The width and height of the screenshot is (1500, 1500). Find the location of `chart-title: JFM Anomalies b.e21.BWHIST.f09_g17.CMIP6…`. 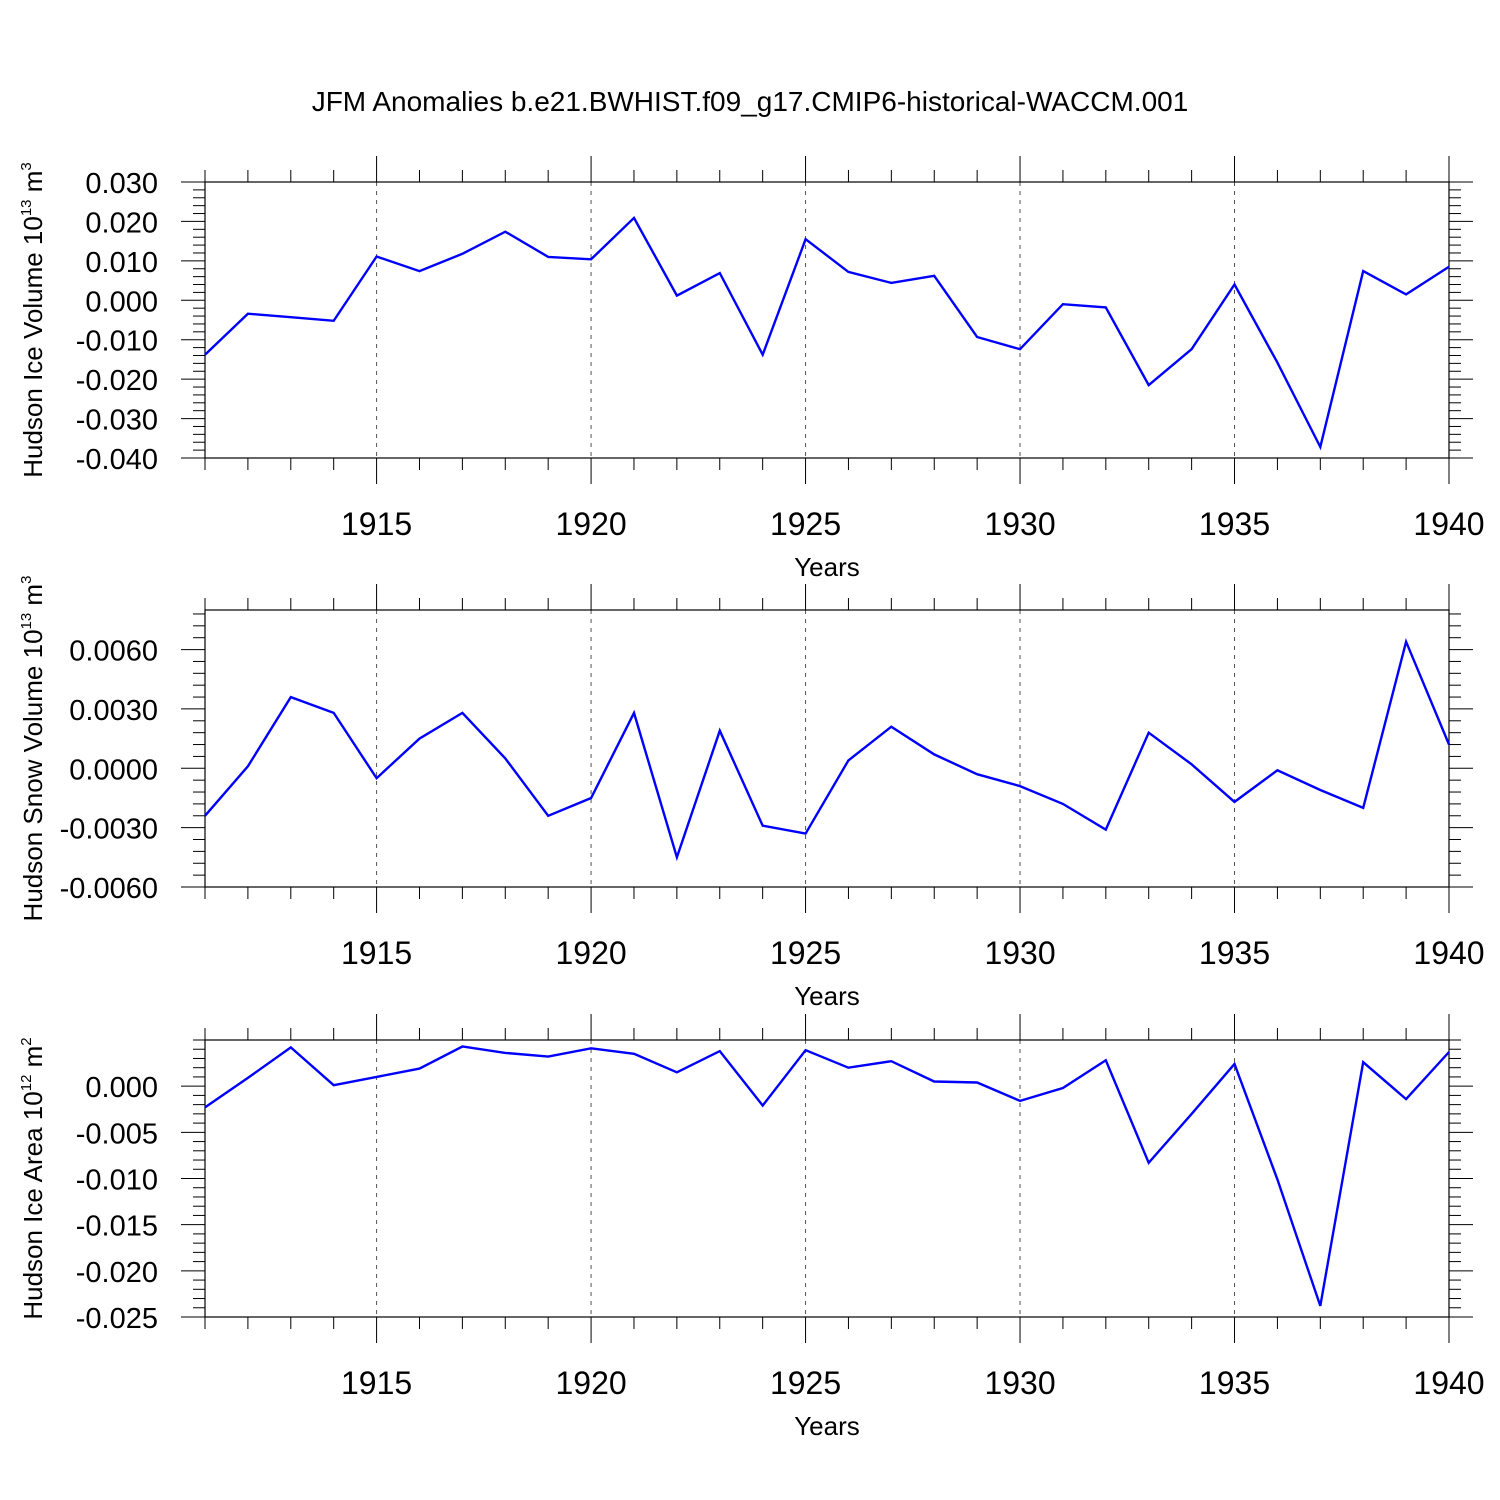

chart-title: JFM Anomalies b.e21.BWHIST.f09_g17.CMIP6… is located at coordinates (750, 101).